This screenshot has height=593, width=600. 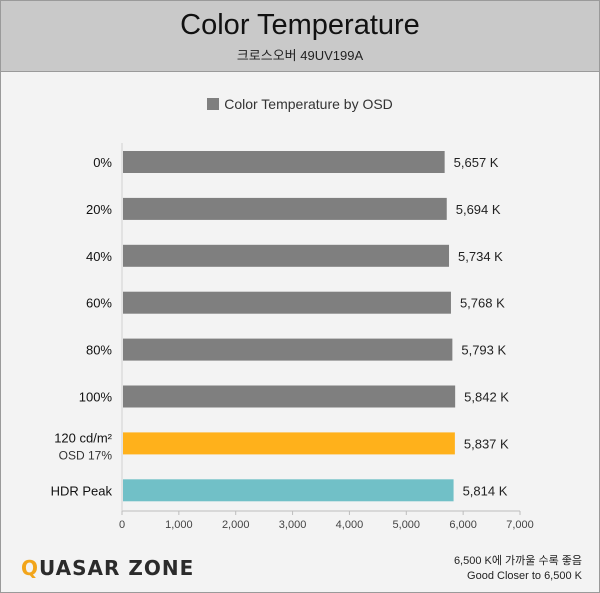 What do you see at coordinates (486, 443) in the screenshot?
I see `value-label: 5,837 K` at bounding box center [486, 443].